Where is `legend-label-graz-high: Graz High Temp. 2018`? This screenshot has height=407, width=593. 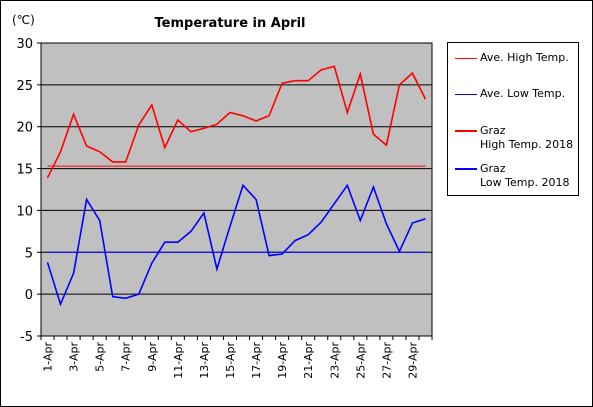
legend-label-graz-high: Graz High Temp. 2018 is located at coordinates (527, 137).